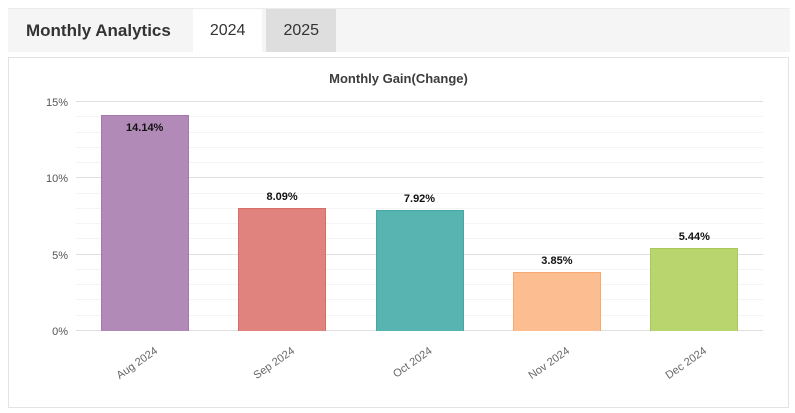 This screenshot has height=413, width=795. What do you see at coordinates (399, 30) in the screenshot?
I see `analytics-header: Monthly Analytics 2024 2025` at bounding box center [399, 30].